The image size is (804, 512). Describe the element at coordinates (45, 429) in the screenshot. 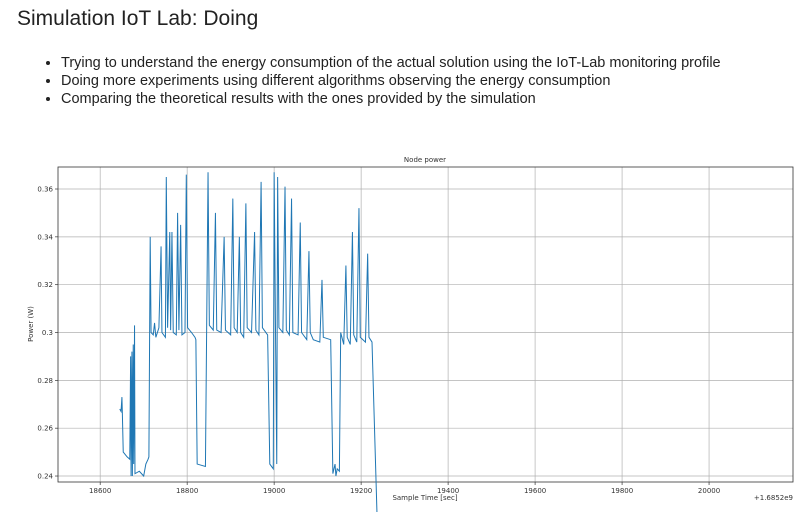

I see `y-tick-label: 0.26` at that location.